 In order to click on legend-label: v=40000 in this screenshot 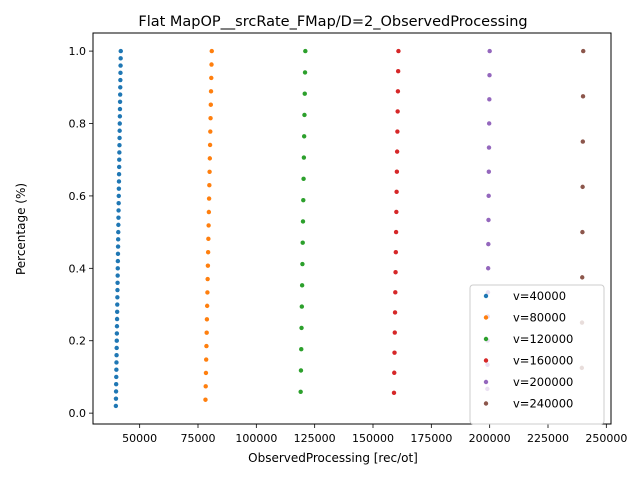, I will do `click(539, 296)`.